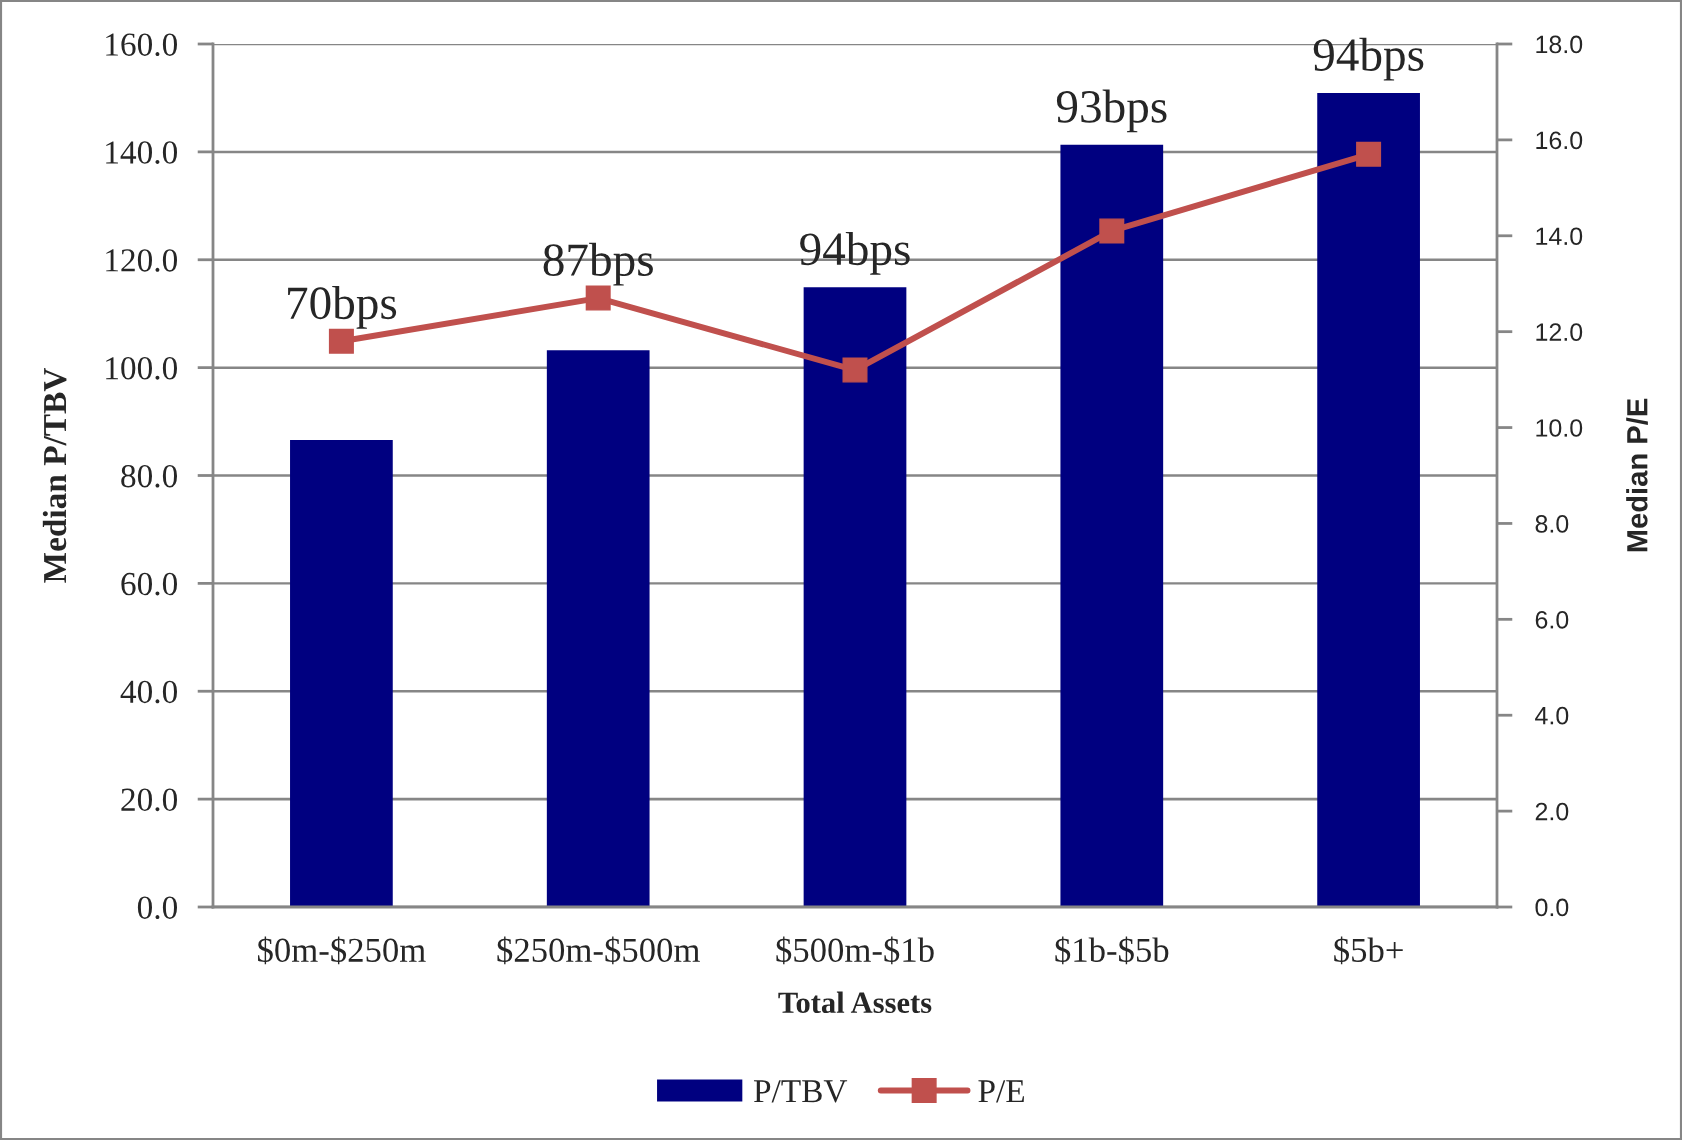  Describe the element at coordinates (1552, 907) in the screenshot. I see `y2-tick-label: 0.0` at that location.